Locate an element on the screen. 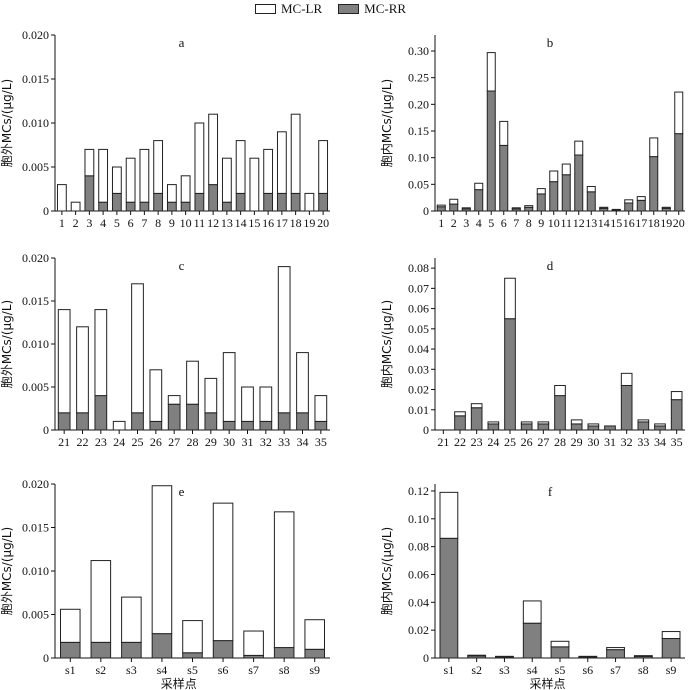 The width and height of the screenshot is (700, 690). x-tick-label-34: 34 is located at coordinates (660, 442).